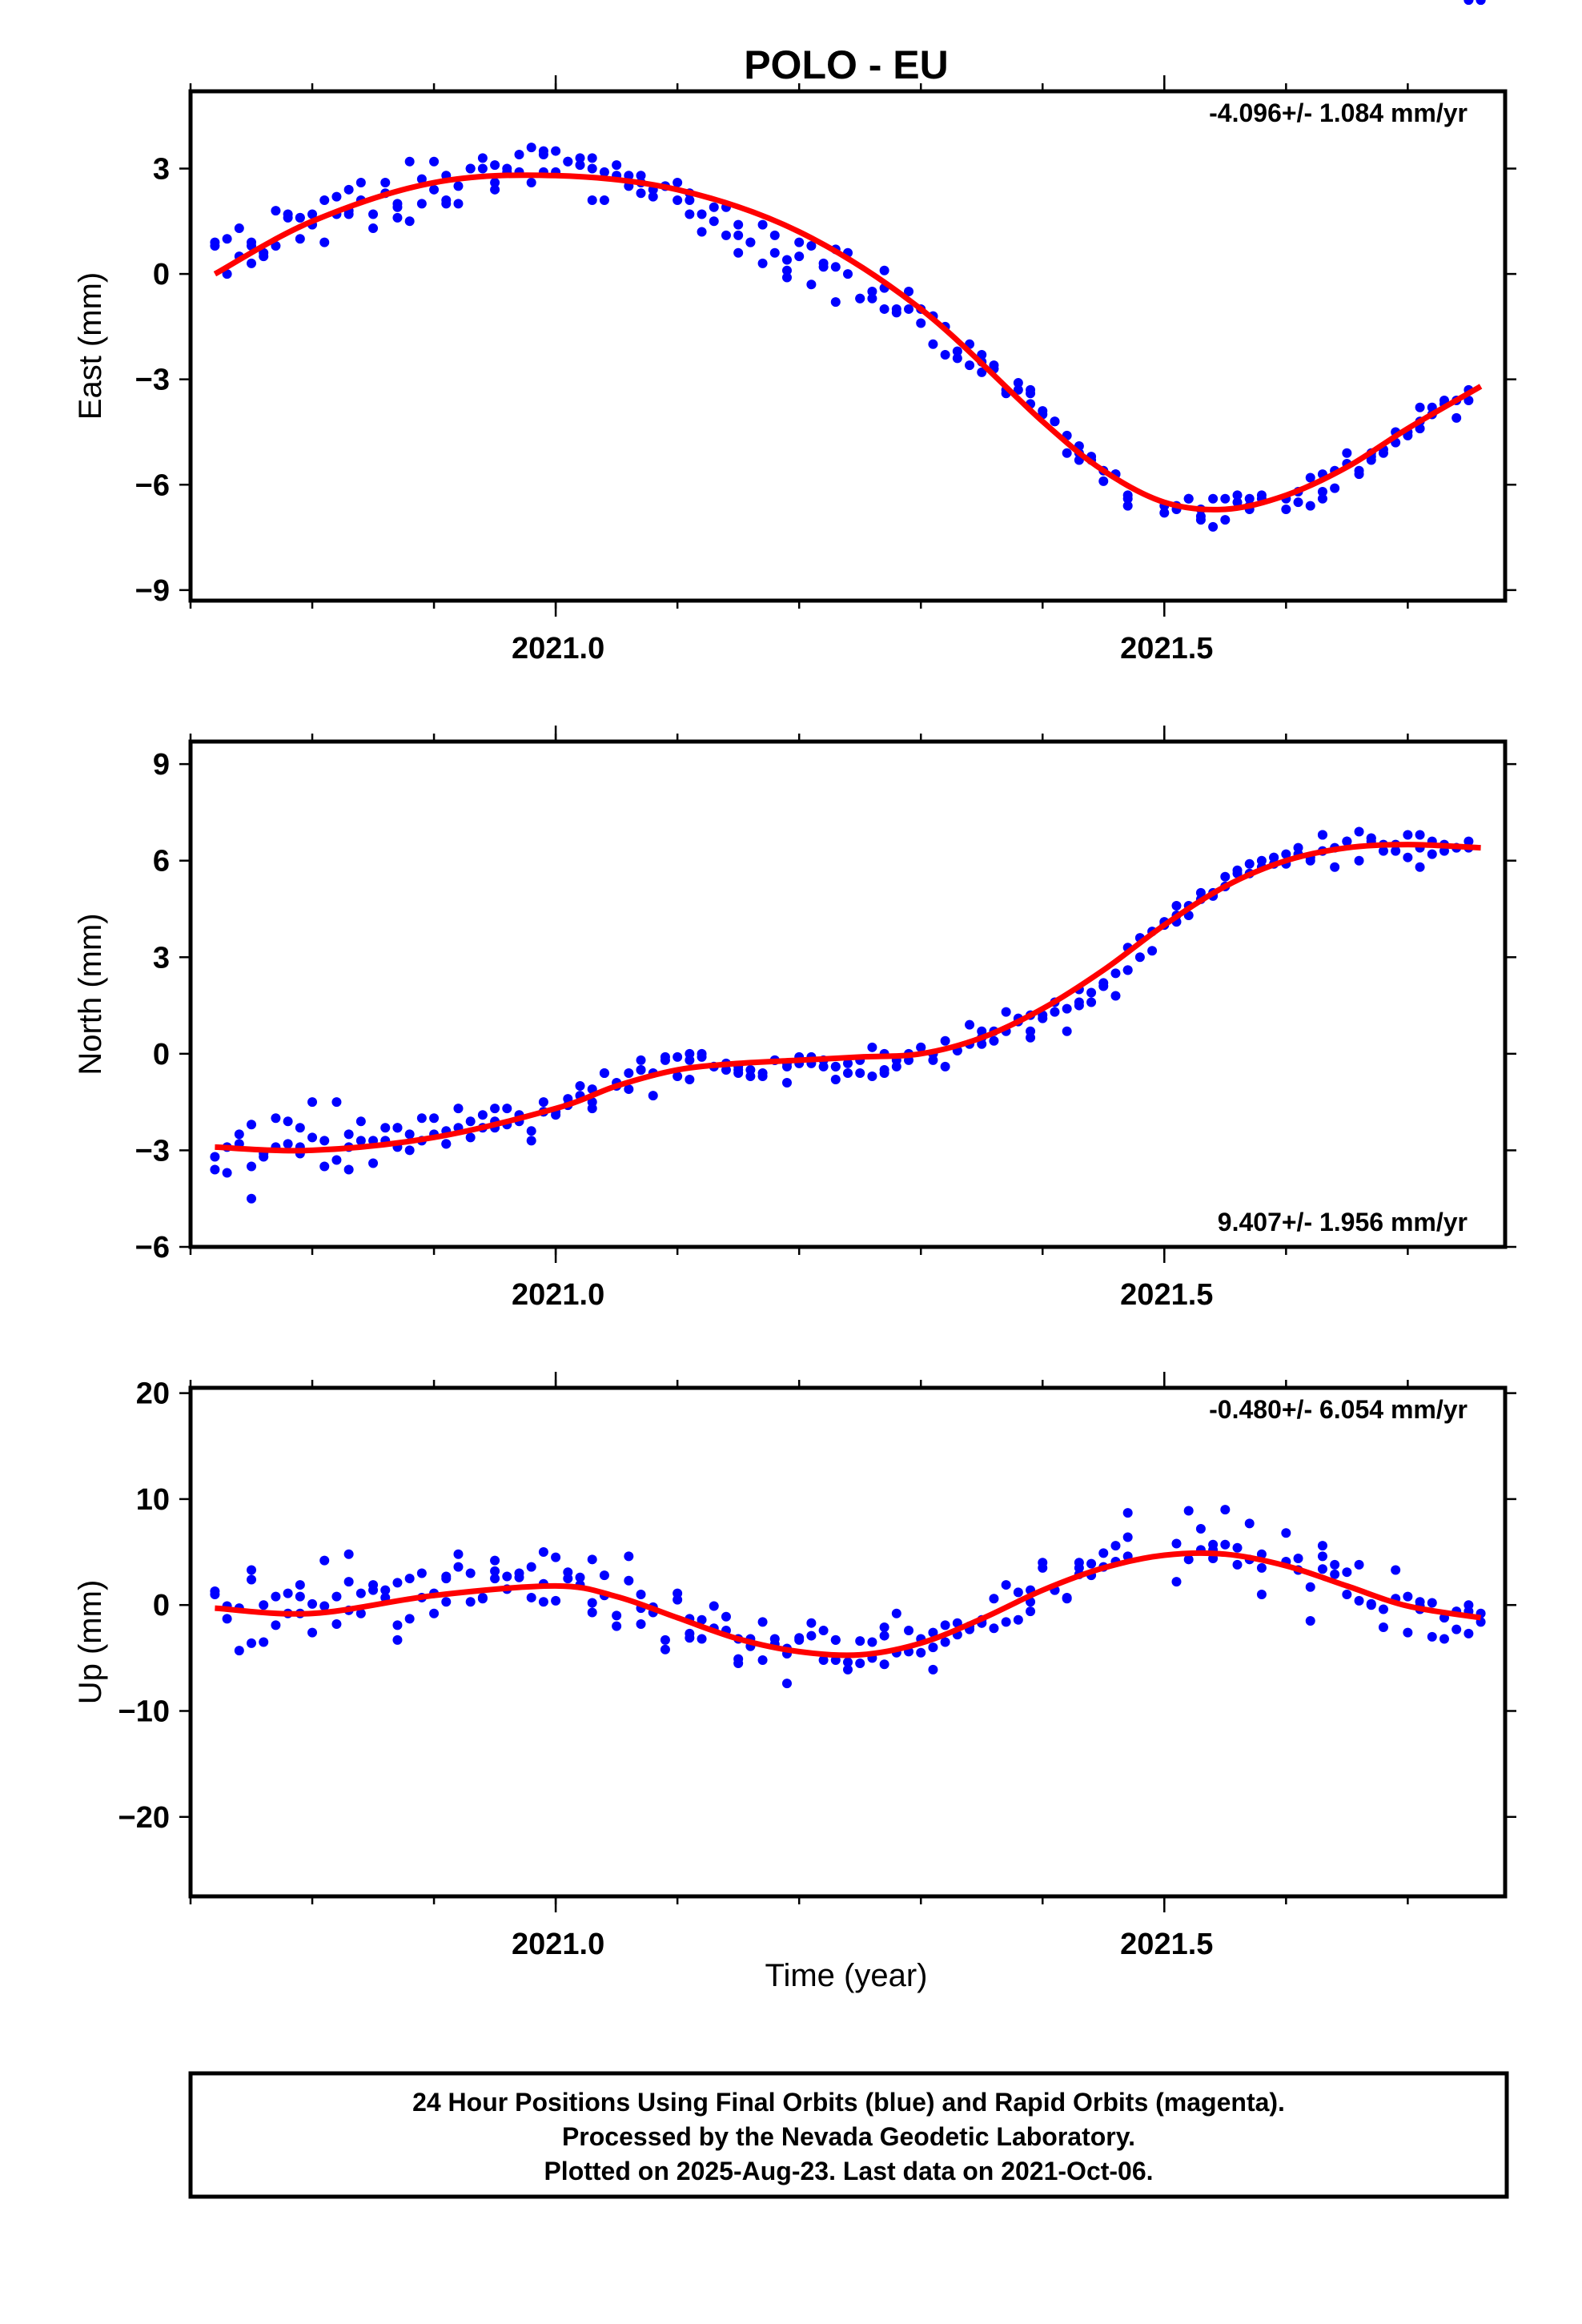  Describe the element at coordinates (144, 1711) in the screenshot. I see `up-y-tick-label: −10` at that location.